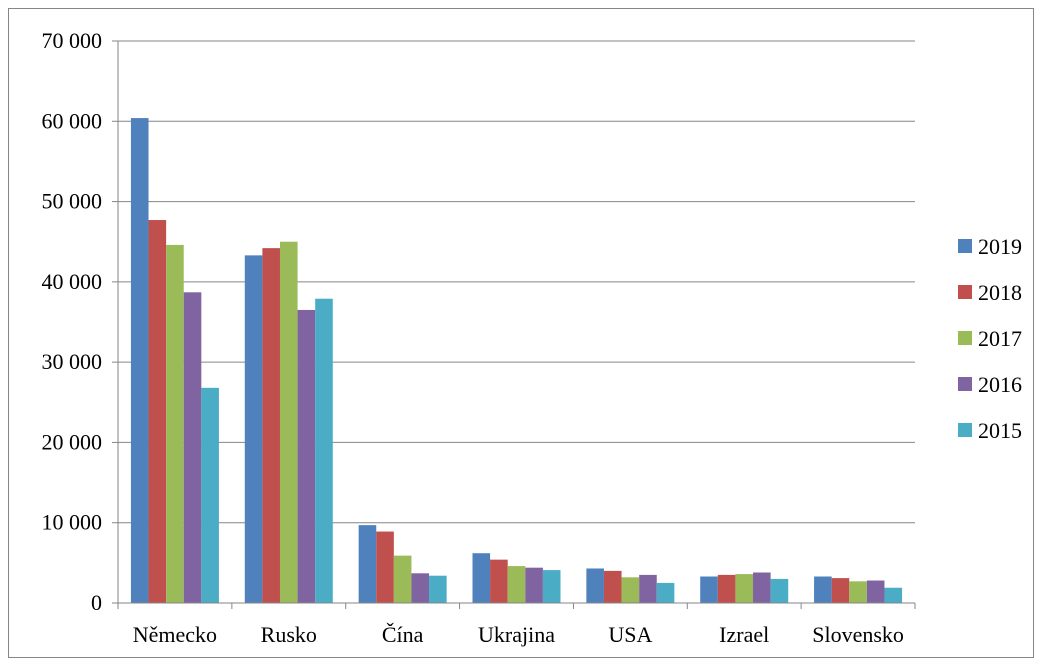 The height and width of the screenshot is (659, 1044). Describe the element at coordinates (72, 441) in the screenshot. I see `y-tick-label: 20 000` at that location.